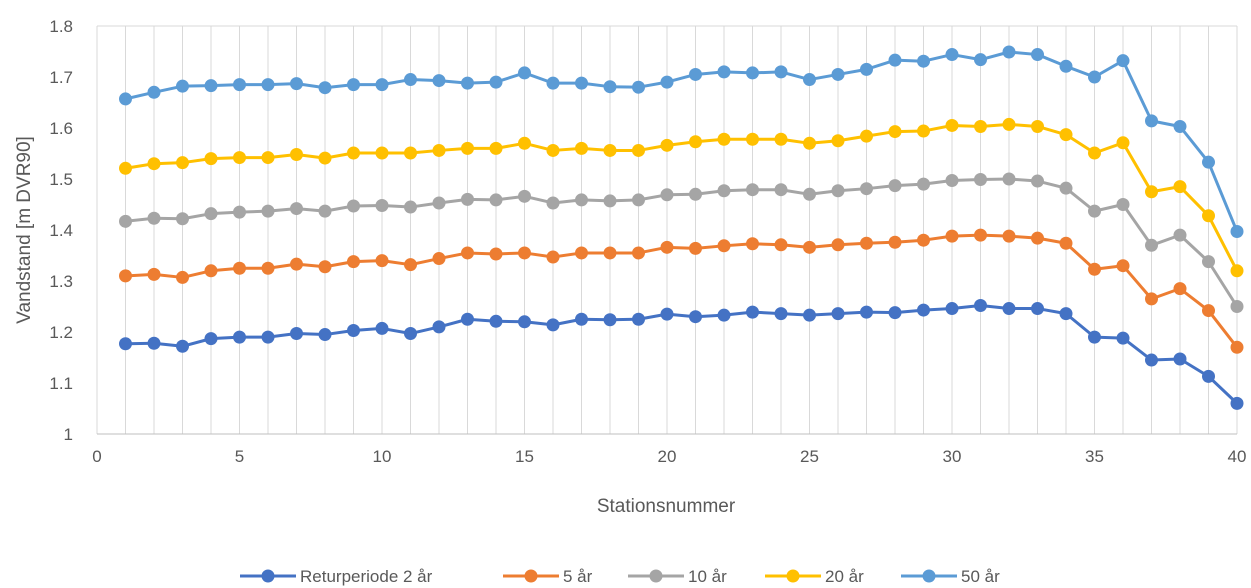 The width and height of the screenshot is (1251, 588). I want to click on legend-item: 50 år, so click(950, 576).